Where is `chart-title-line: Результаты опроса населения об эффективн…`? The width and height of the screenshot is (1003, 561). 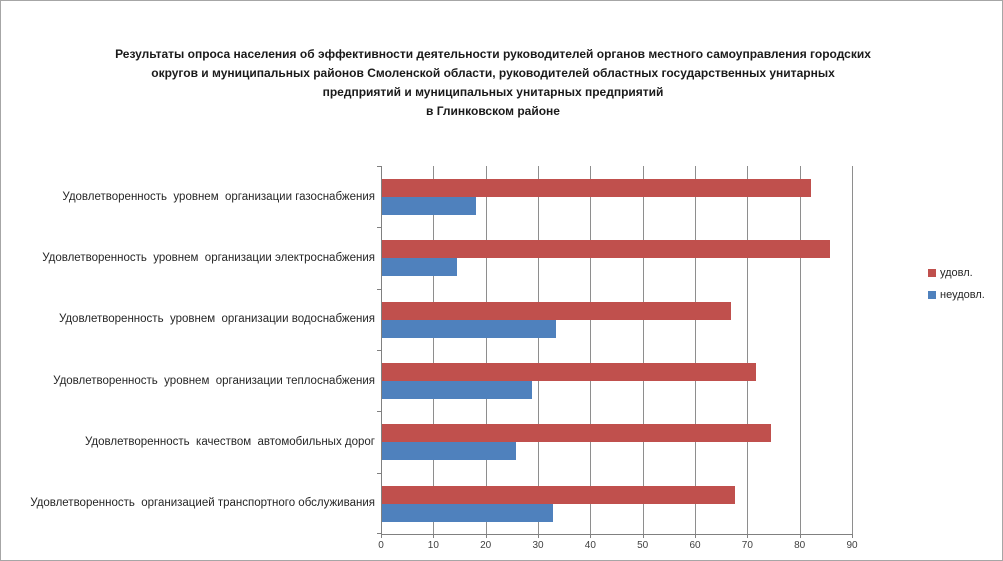 chart-title-line: Результаты опроса населения об эффективн… is located at coordinates (493, 54).